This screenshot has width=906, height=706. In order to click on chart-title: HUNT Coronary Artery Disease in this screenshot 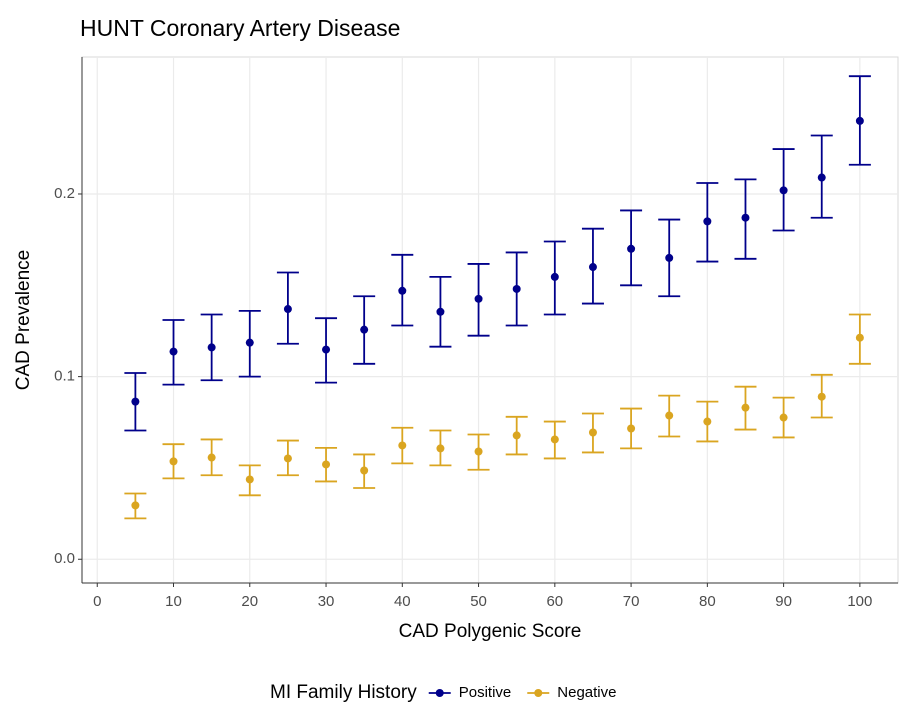, I will do `click(240, 28)`.